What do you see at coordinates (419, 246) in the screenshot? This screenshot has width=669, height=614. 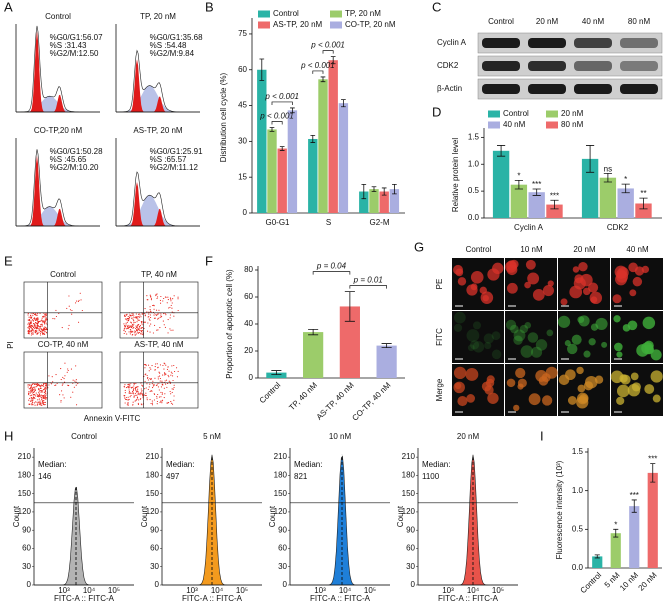 I see `panel-label: G` at bounding box center [419, 246].